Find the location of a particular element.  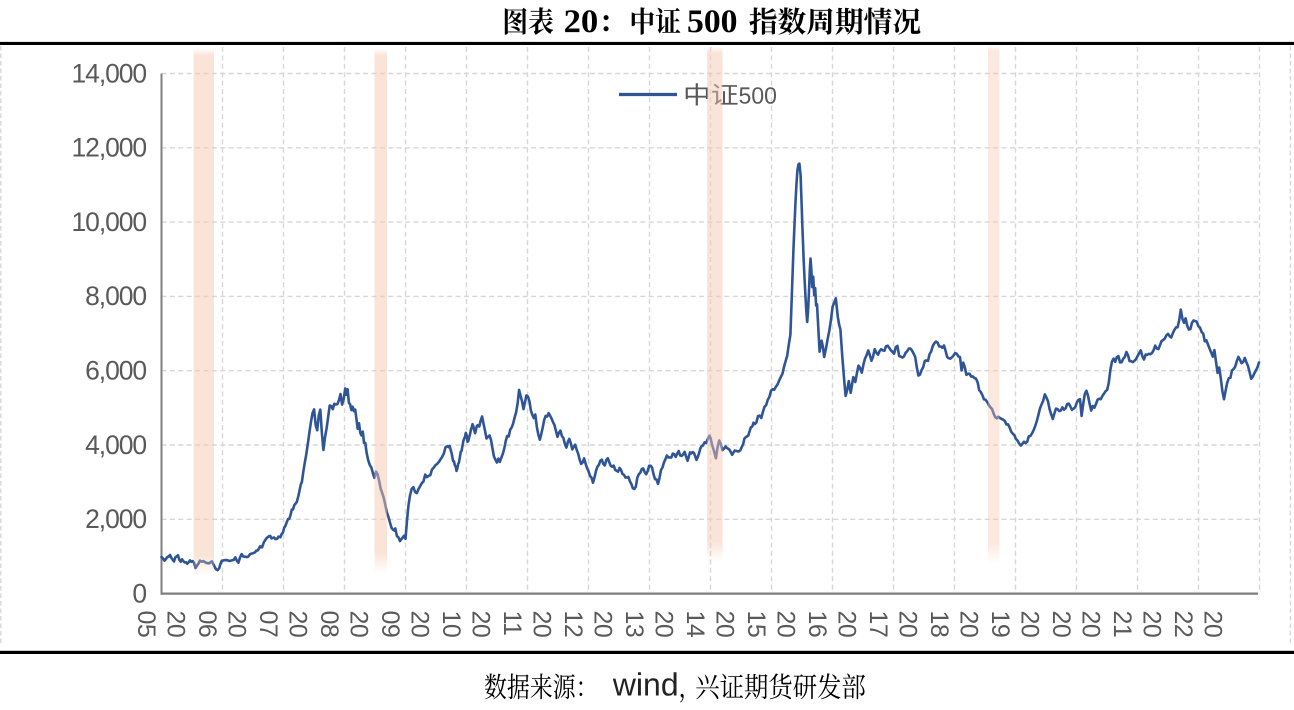

svg-text: 12 is located at coordinates (573, 624).